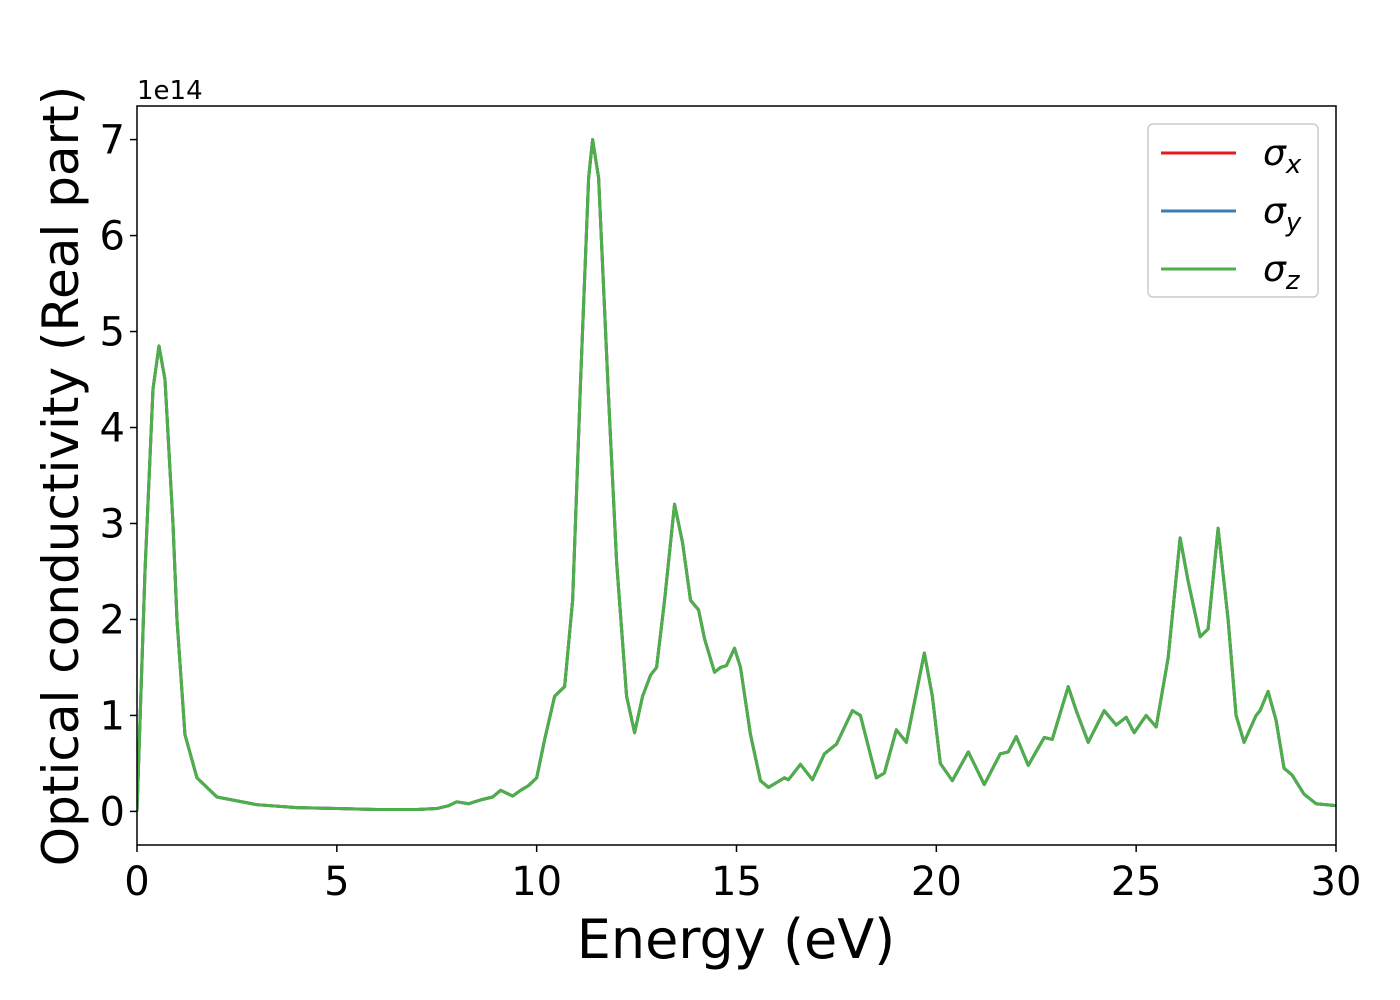  Describe the element at coordinates (112, 812) in the screenshot. I see `y-tick-label: 0` at that location.